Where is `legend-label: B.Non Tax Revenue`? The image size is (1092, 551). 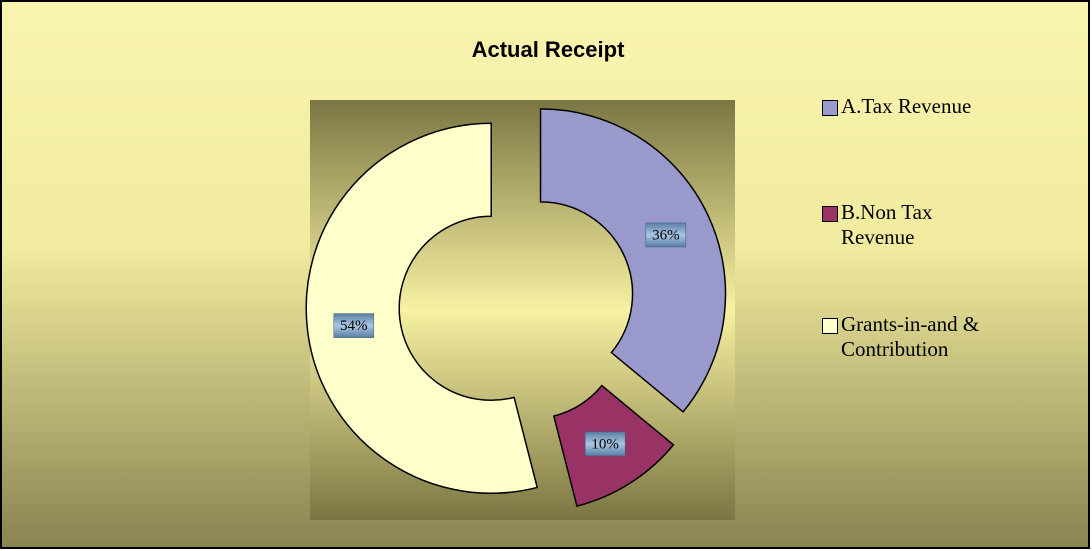 legend-label: B.Non Tax Revenue is located at coordinates (887, 224).